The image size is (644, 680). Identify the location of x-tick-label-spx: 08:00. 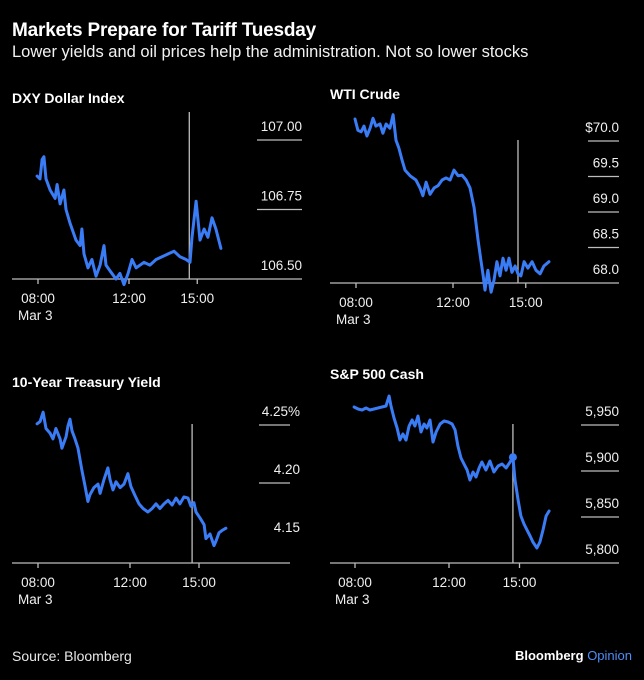
(355, 582).